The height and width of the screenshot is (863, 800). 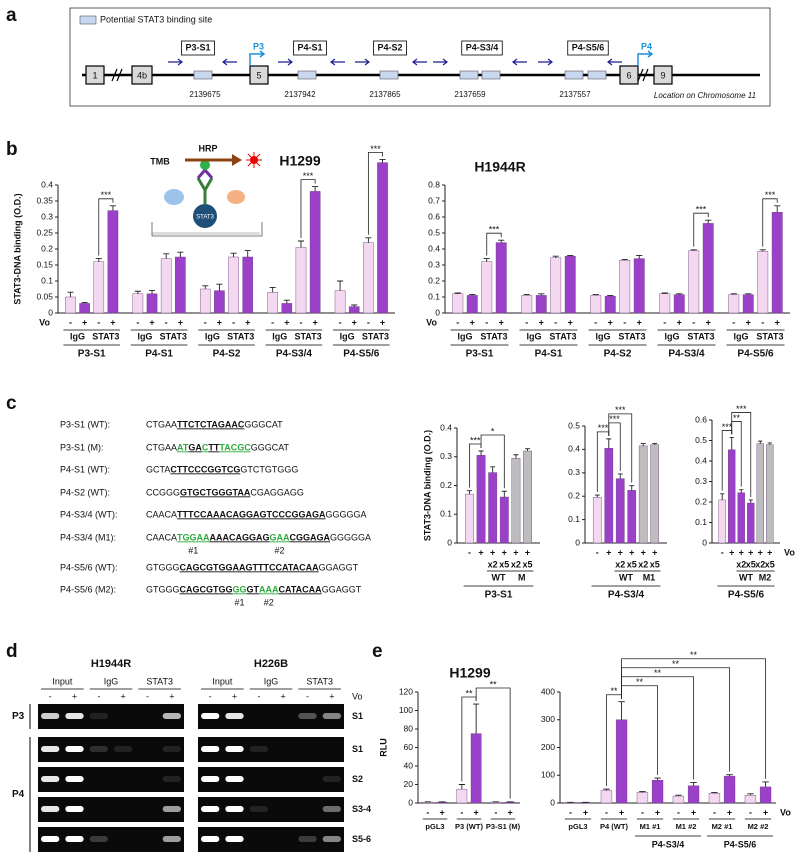 I want to click on site-label: S1, so click(x=357, y=749).